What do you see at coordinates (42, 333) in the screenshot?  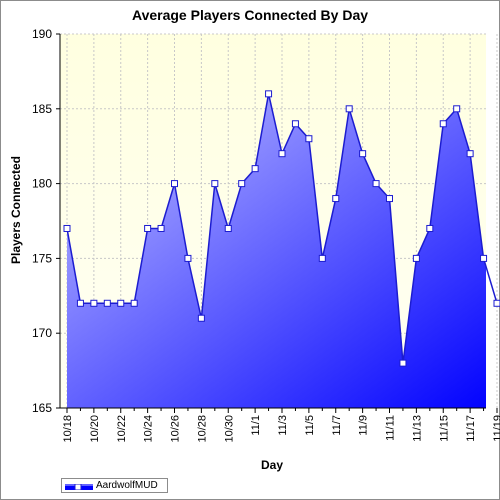 I see `y-tick-label: 170` at bounding box center [42, 333].